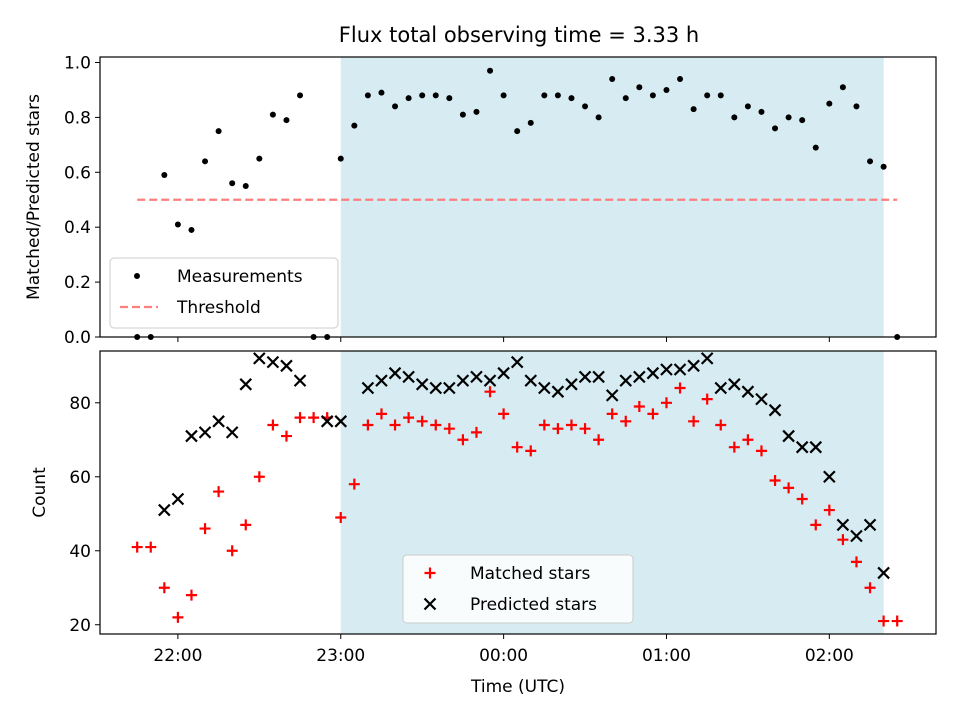 The width and height of the screenshot is (960, 720). What do you see at coordinates (530, 574) in the screenshot?
I see `legend-label: Matched stars` at bounding box center [530, 574].